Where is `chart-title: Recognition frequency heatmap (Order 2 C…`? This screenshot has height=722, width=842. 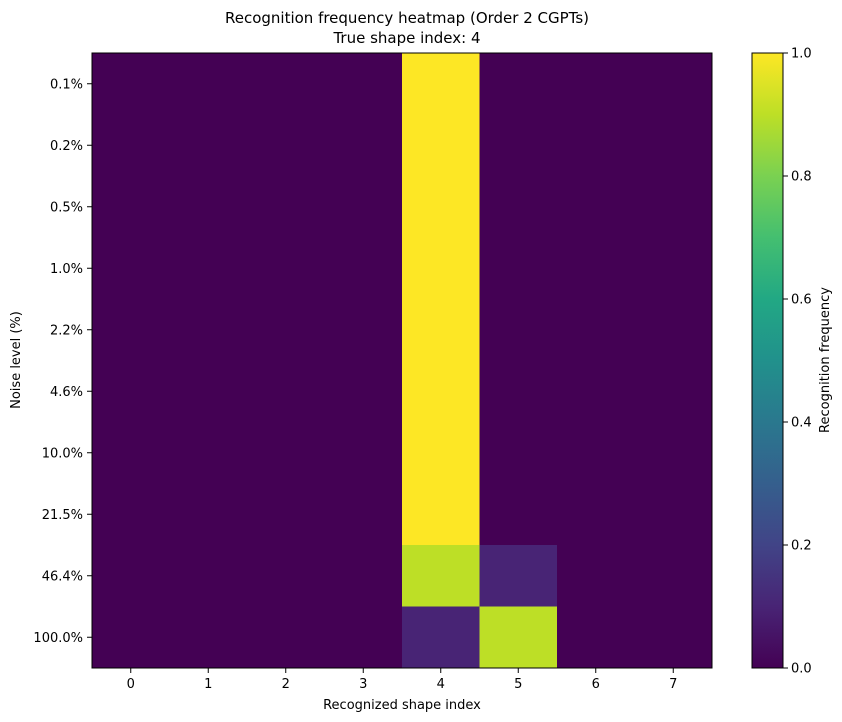
chart-title: Recognition frequency heatmap (Order 2 C… is located at coordinates (407, 18).